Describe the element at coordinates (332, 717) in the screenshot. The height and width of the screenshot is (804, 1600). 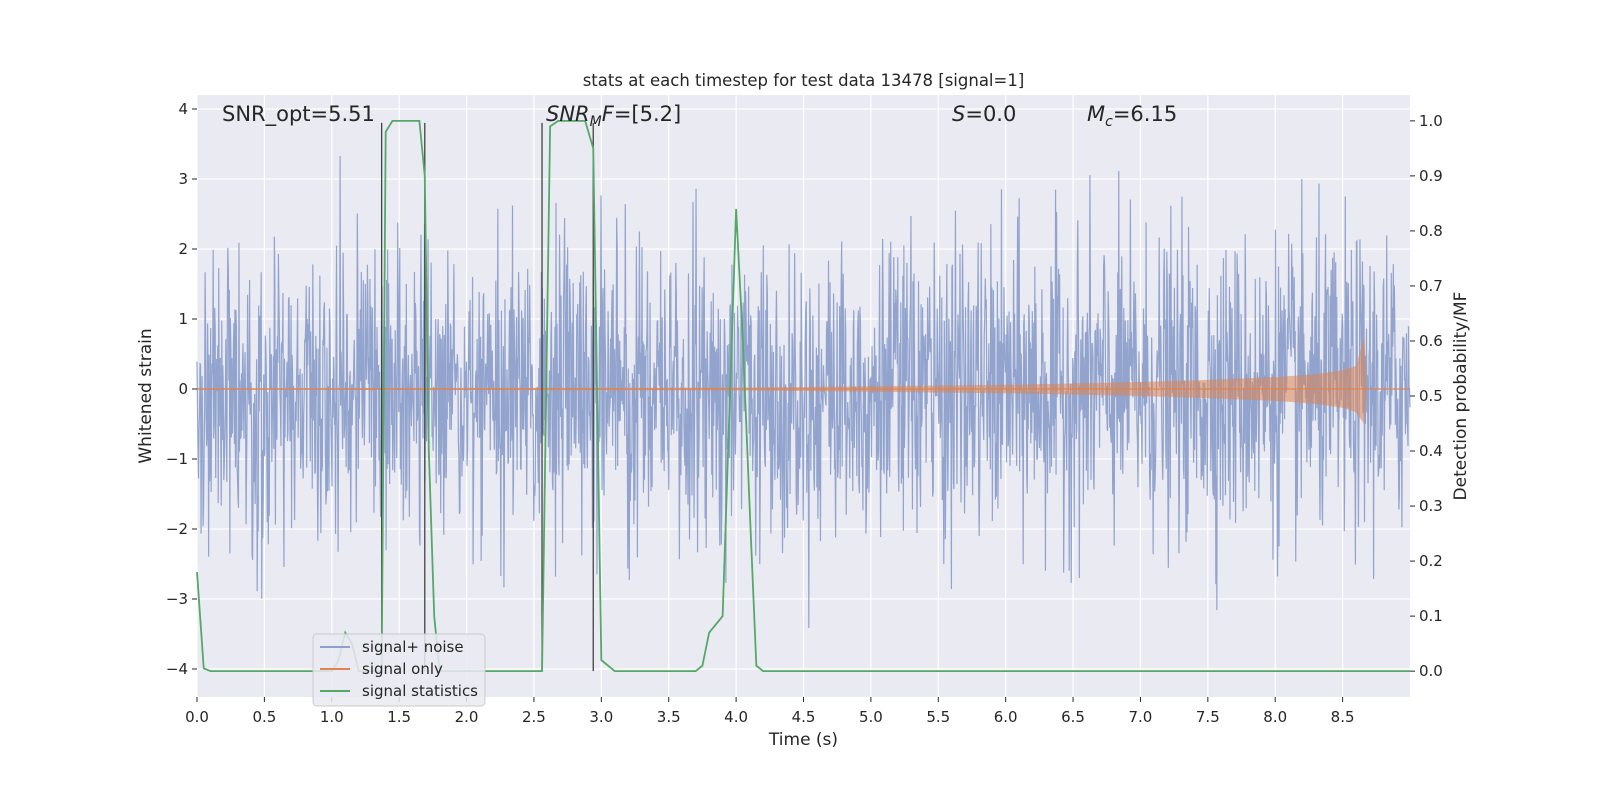
I see `x-tick-label: 1.0` at that location.